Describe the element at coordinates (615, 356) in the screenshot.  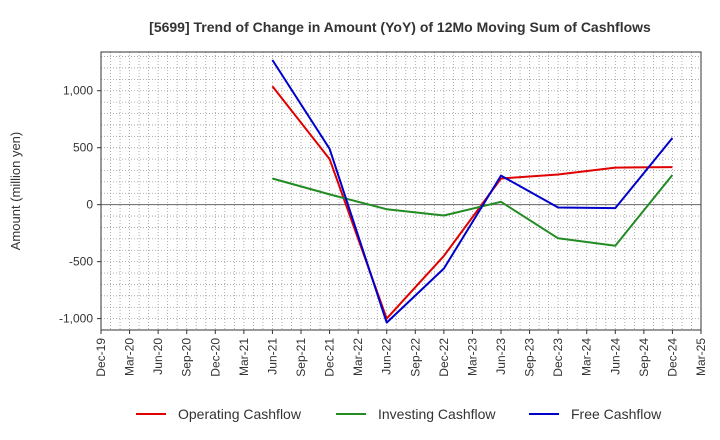
I see `x-tick-label: Jun-24` at that location.